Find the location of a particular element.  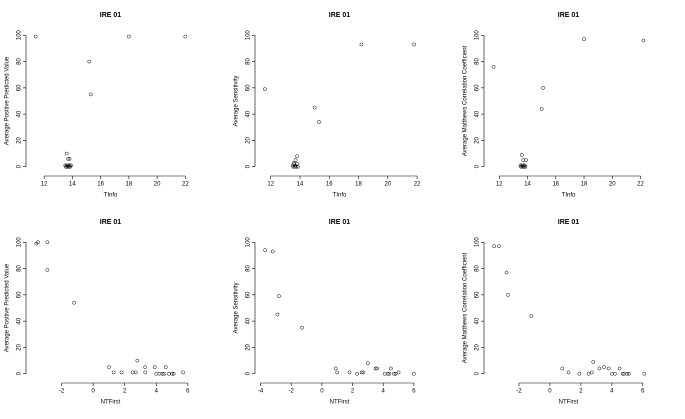

x-axis-label: TInfo is located at coordinates (111, 196).